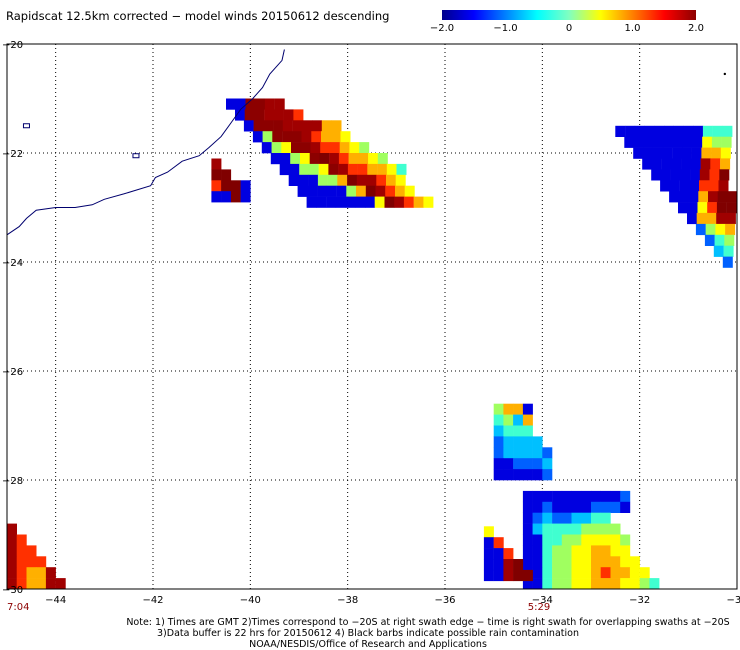  What do you see at coordinates (250, 600) in the screenshot?
I see `longitude-tick-label: −40` at bounding box center [250, 600].